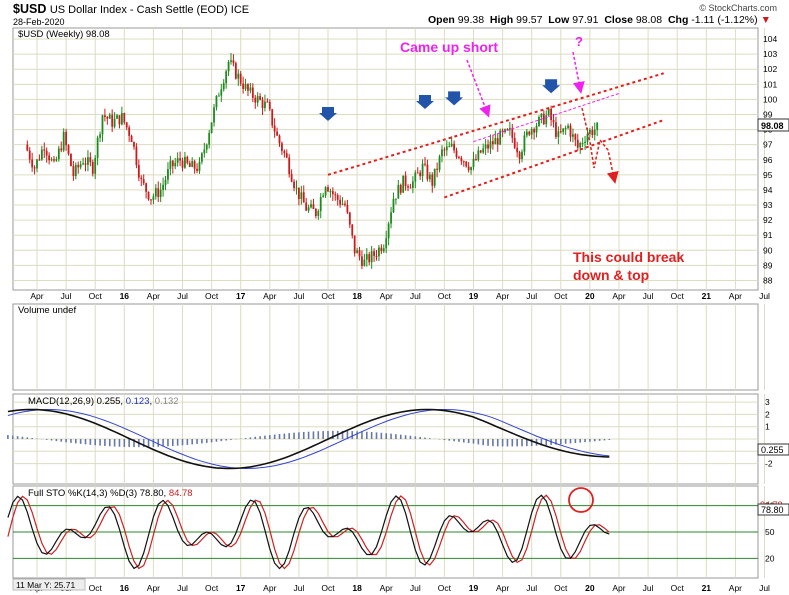 The image size is (789, 595). Describe the element at coordinates (590, 296) in the screenshot. I see `x-tick-label: 20` at that location.